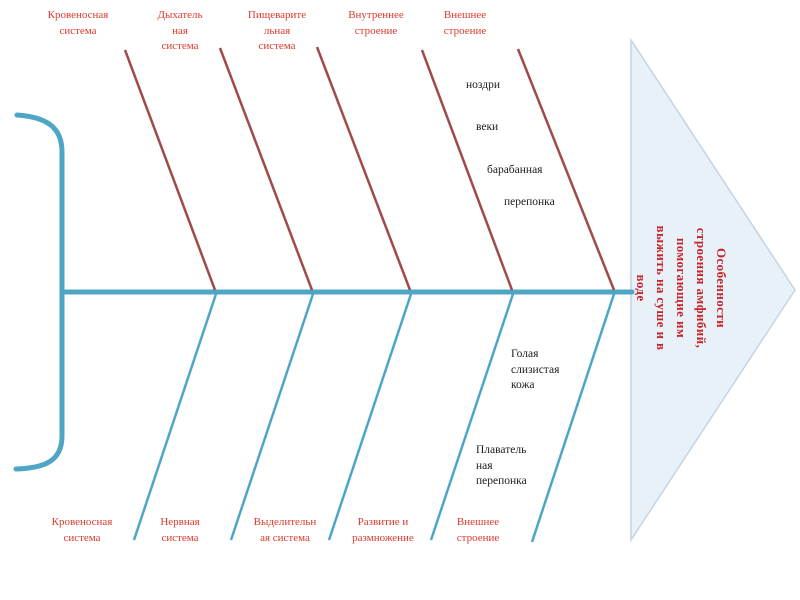  What do you see at coordinates (376, 23) in the screenshot?
I see `top-branch-label-internal-structure: Внутреннее строение` at bounding box center [376, 23].